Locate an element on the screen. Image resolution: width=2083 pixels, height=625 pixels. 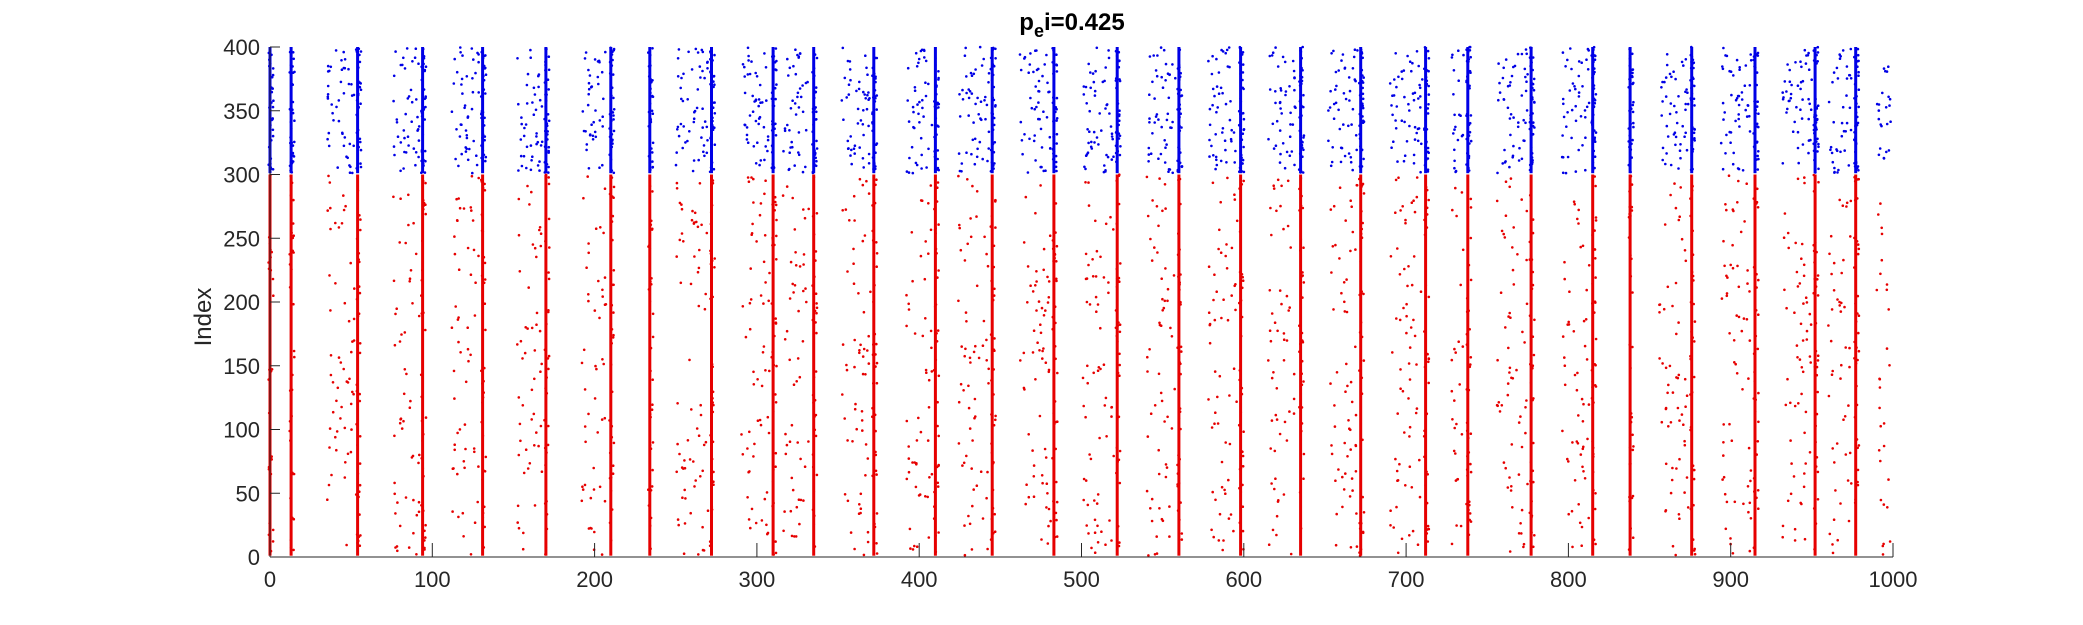
x-tick-label: 600 is located at coordinates (1243, 579).